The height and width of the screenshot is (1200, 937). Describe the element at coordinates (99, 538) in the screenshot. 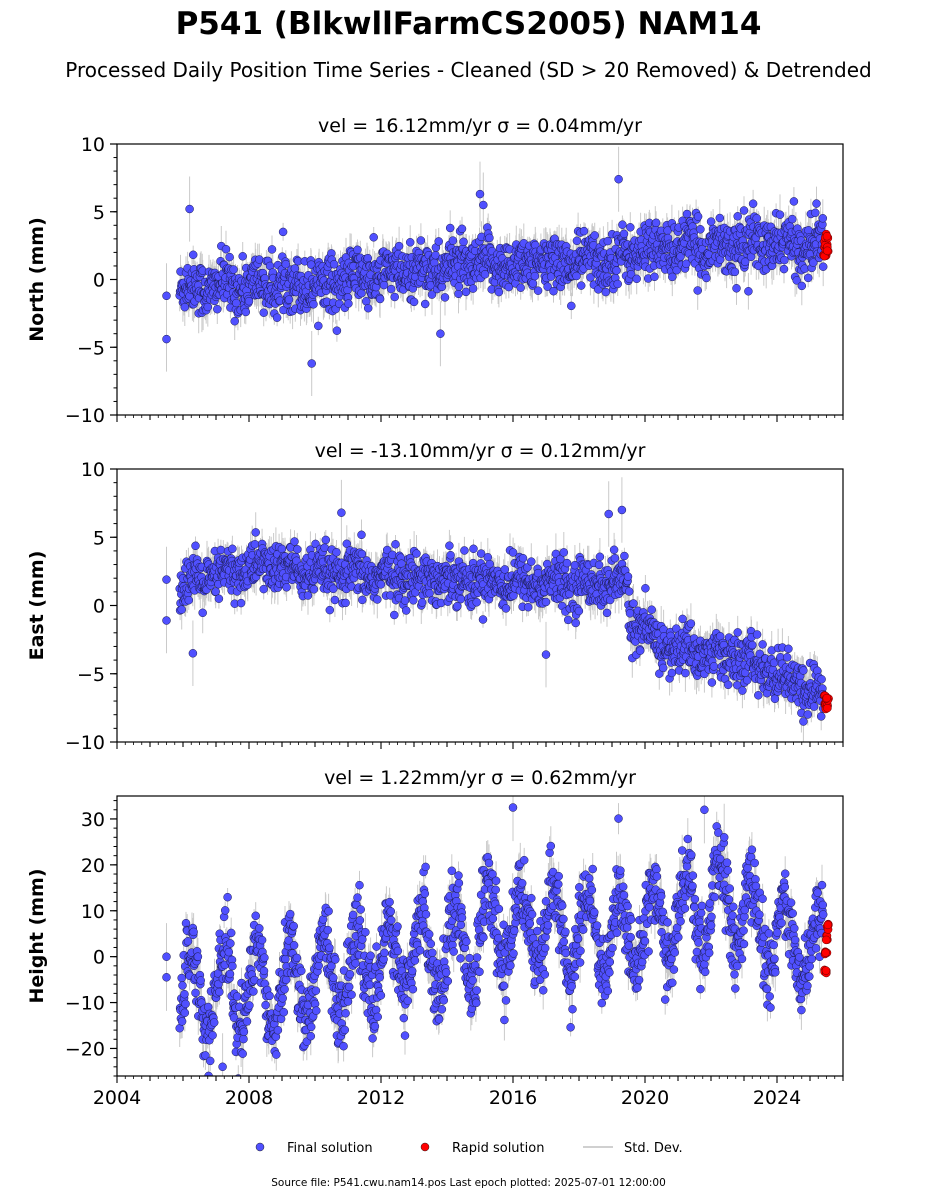

I see `y-tick-label: 5` at that location.